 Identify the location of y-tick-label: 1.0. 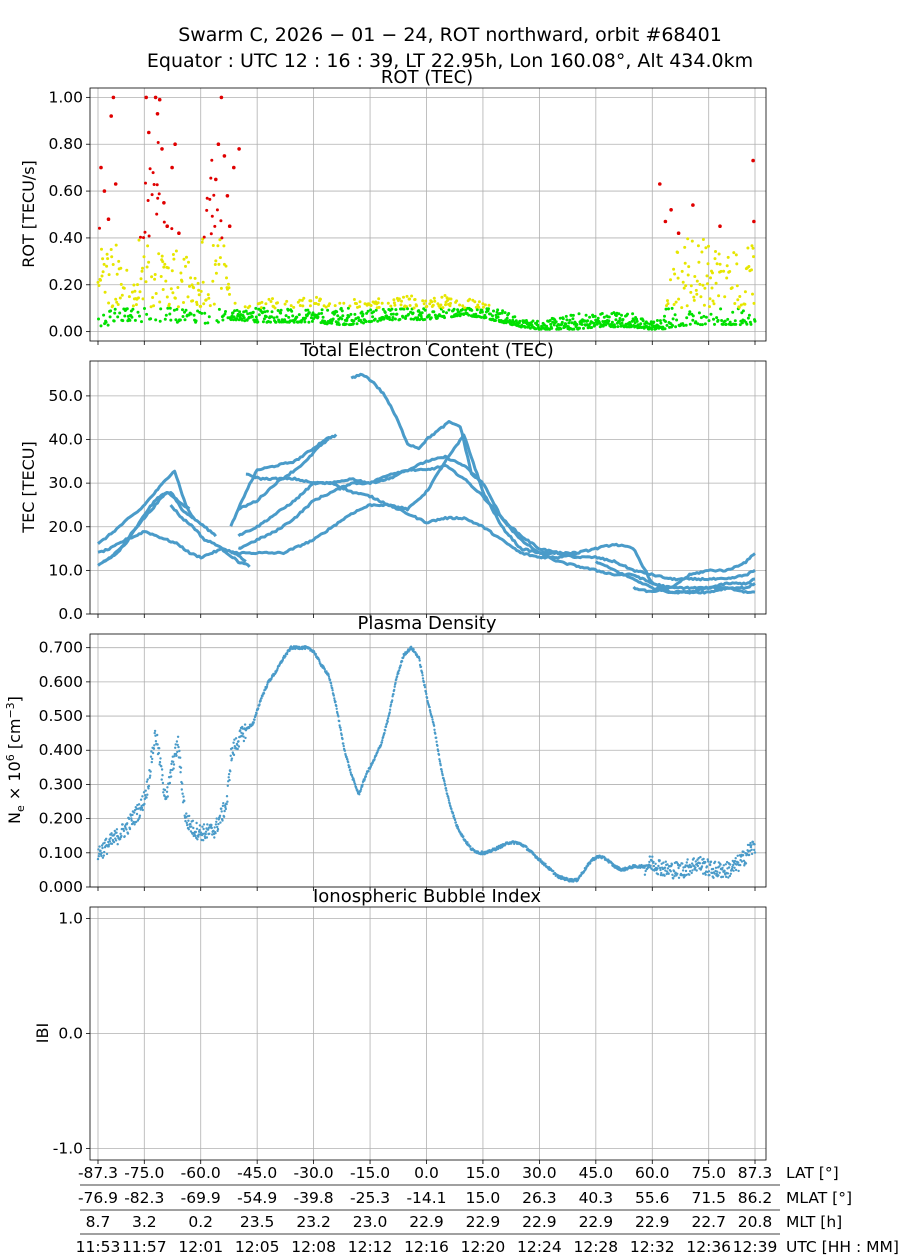
(70, 919).